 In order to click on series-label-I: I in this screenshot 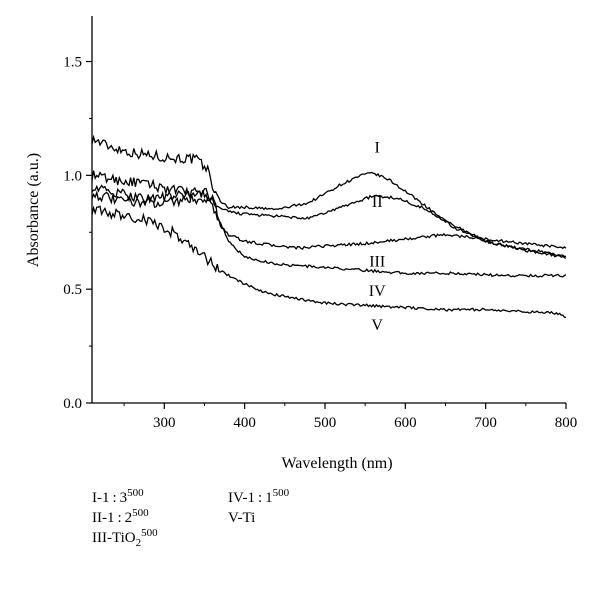, I will do `click(377, 148)`.